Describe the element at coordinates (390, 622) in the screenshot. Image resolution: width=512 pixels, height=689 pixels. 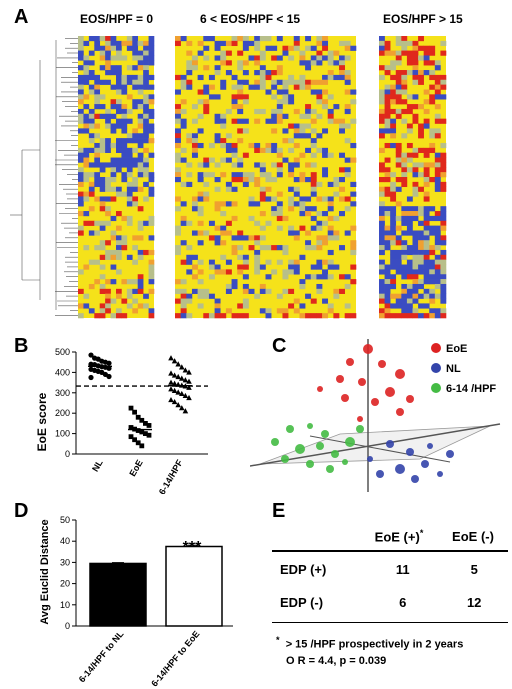
I see `e-table-divider-bottom` at that location.